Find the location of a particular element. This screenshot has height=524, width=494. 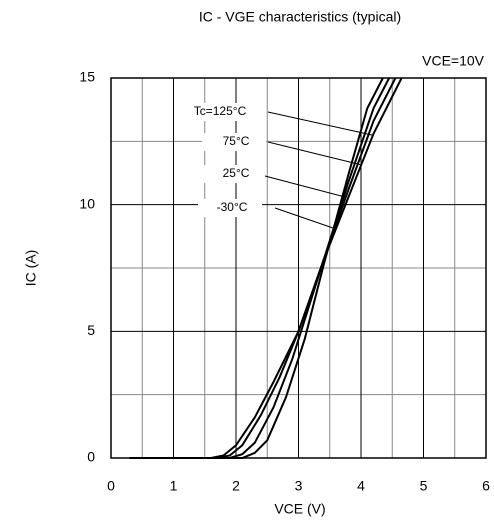

y-axis-label: IC (A) is located at coordinates (31, 268).